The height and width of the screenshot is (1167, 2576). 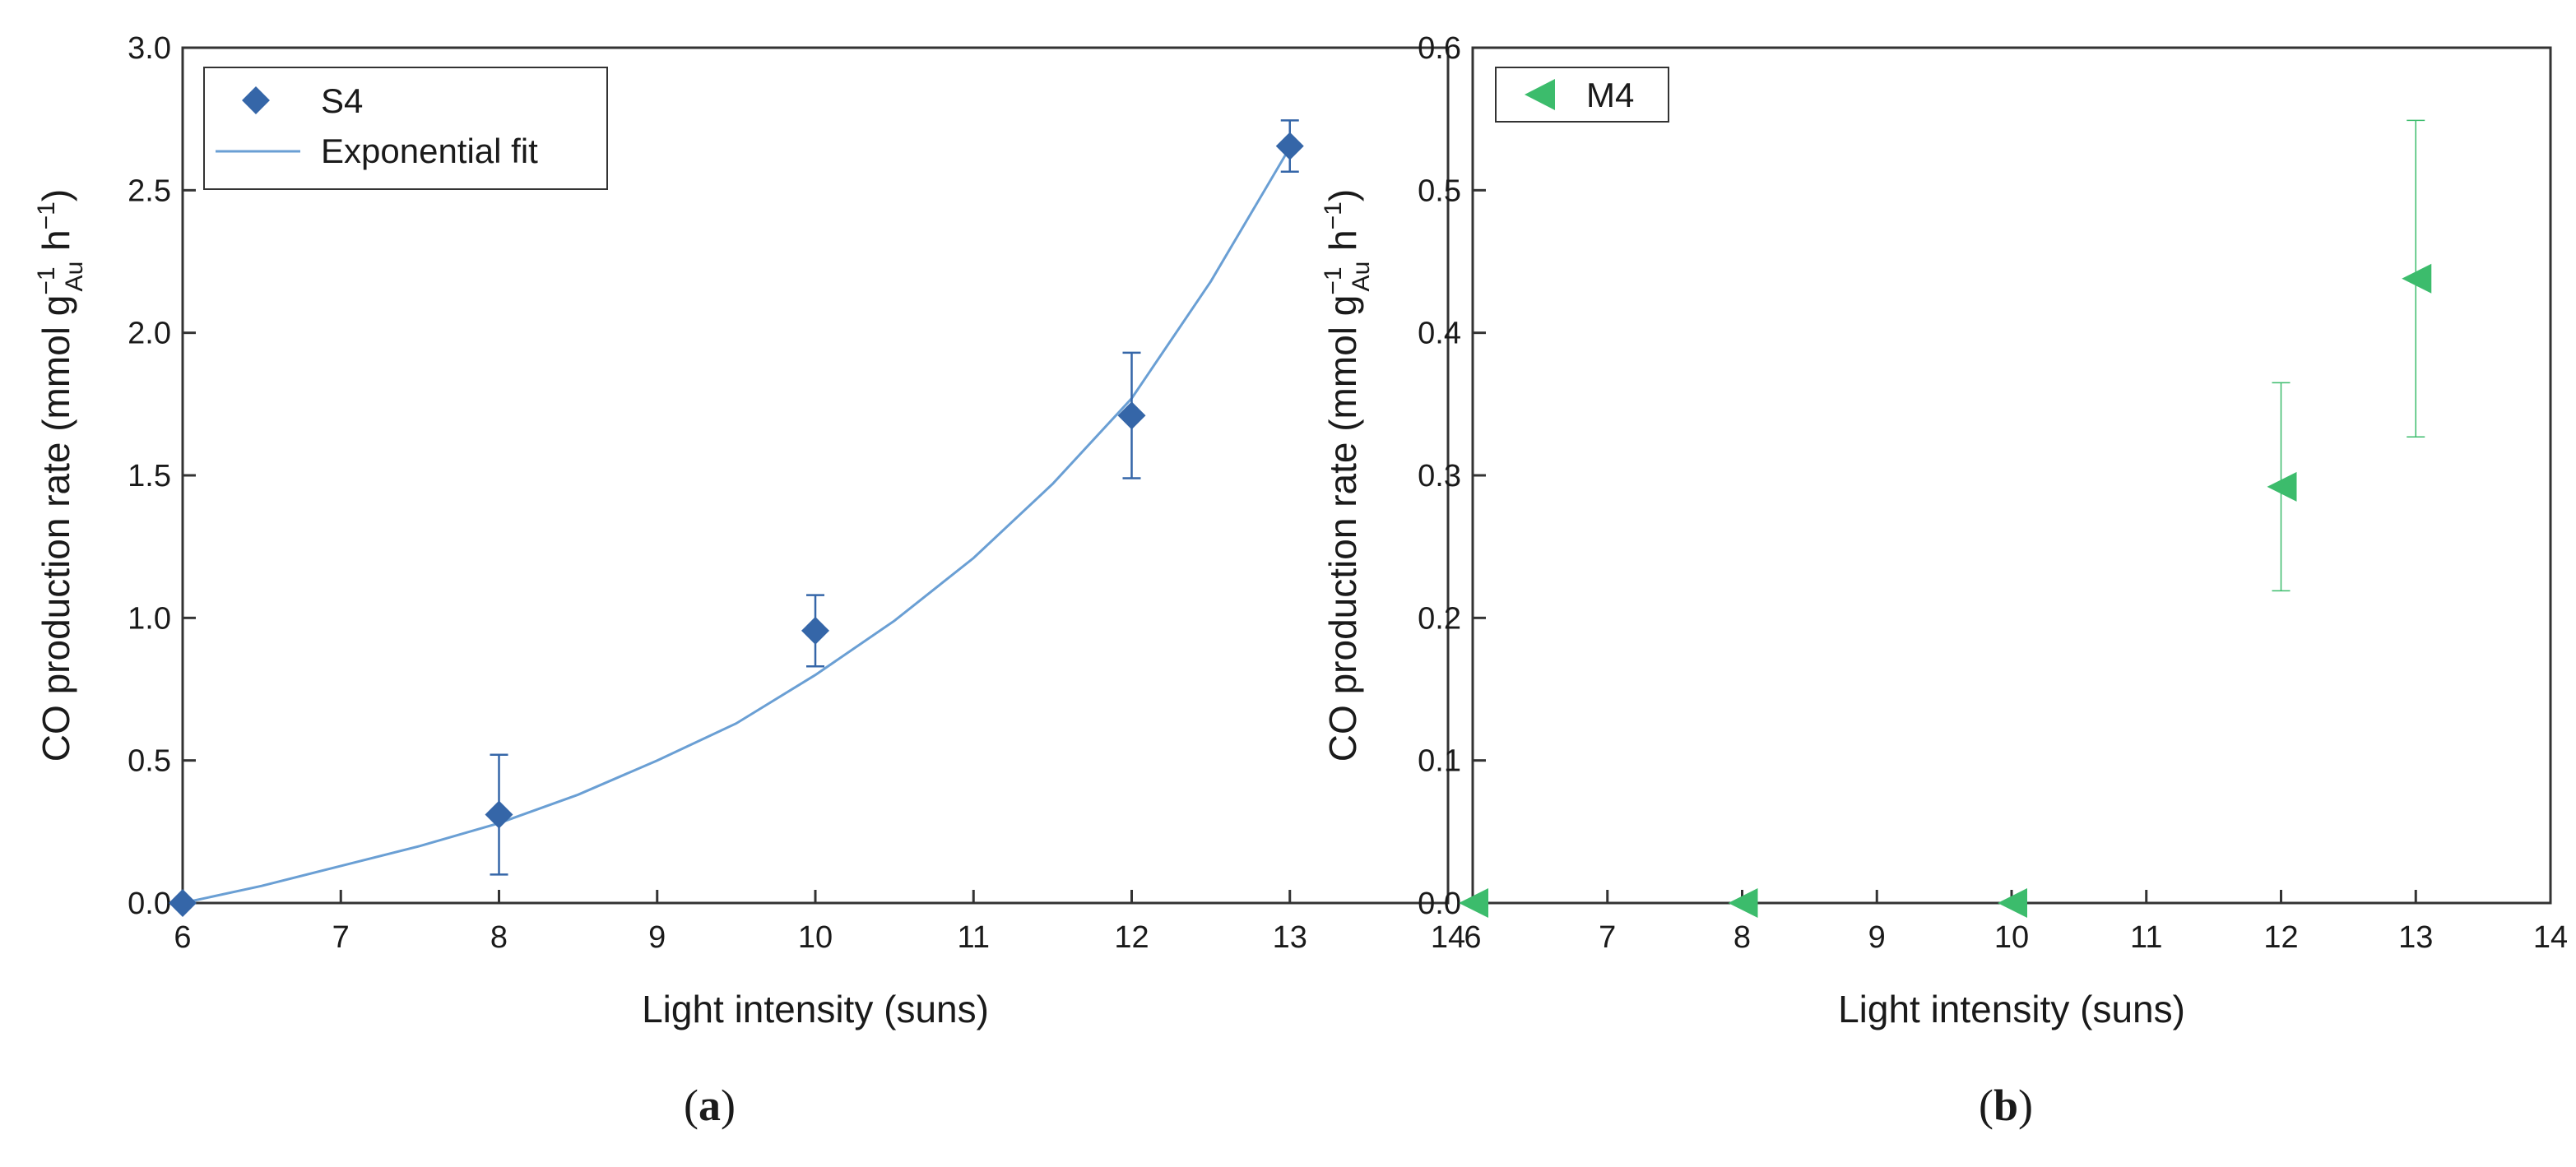 I want to click on y-tick-label: 2.5, so click(x=149, y=191).